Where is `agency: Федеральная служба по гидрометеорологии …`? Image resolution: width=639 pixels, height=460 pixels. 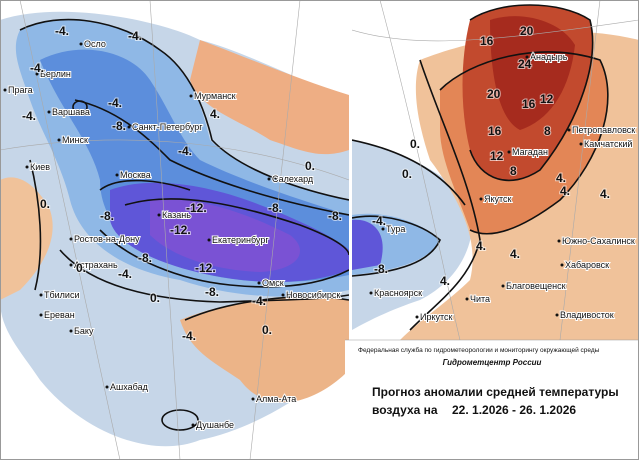 agency: Федеральная служба по гидрометеорологии … is located at coordinates (479, 350).